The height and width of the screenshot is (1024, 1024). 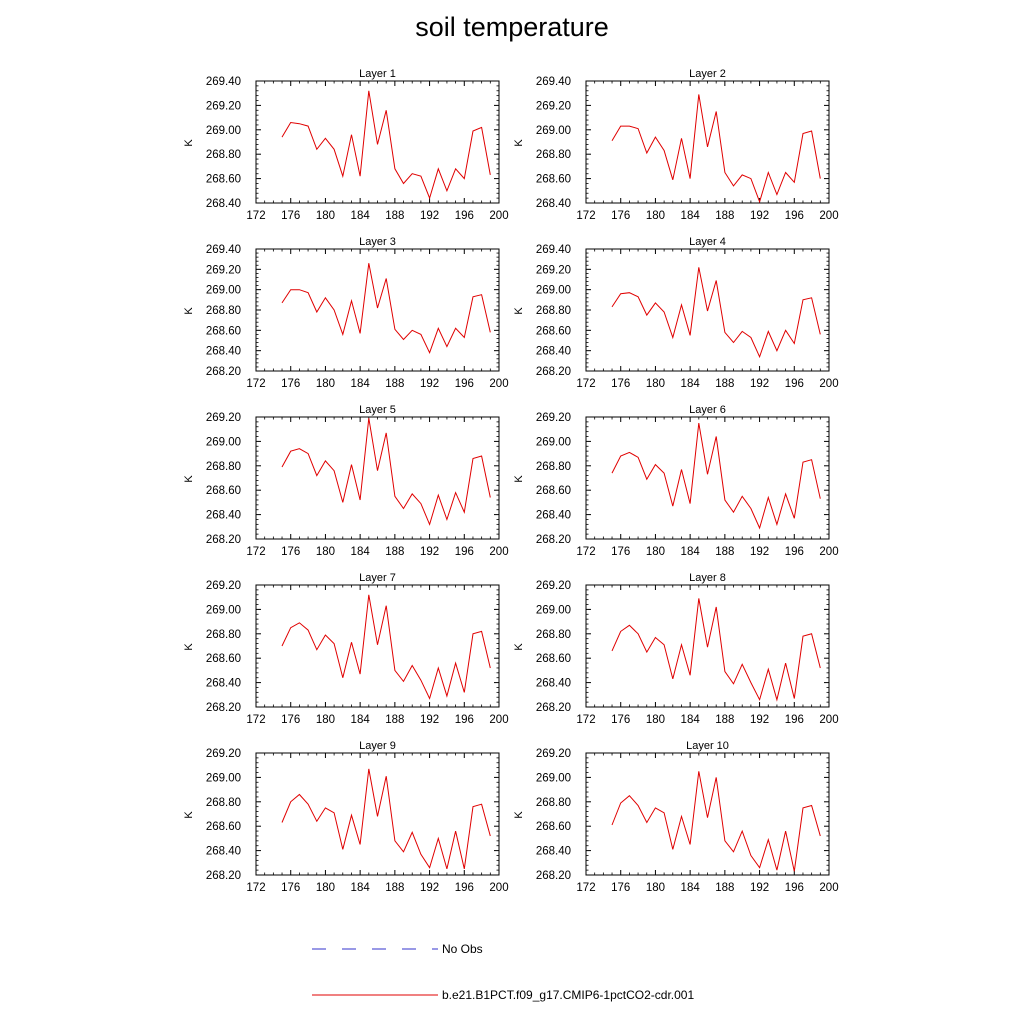 What do you see at coordinates (377, 242) in the screenshot?
I see `panel-title: Layer 3` at bounding box center [377, 242].